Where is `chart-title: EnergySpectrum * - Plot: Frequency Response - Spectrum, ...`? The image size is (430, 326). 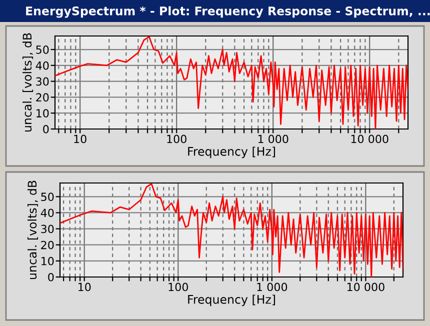
chart-title: EnergySpectrum * - Plot: Frequency Response - Spectrum, ... is located at coordinates (228, 12).